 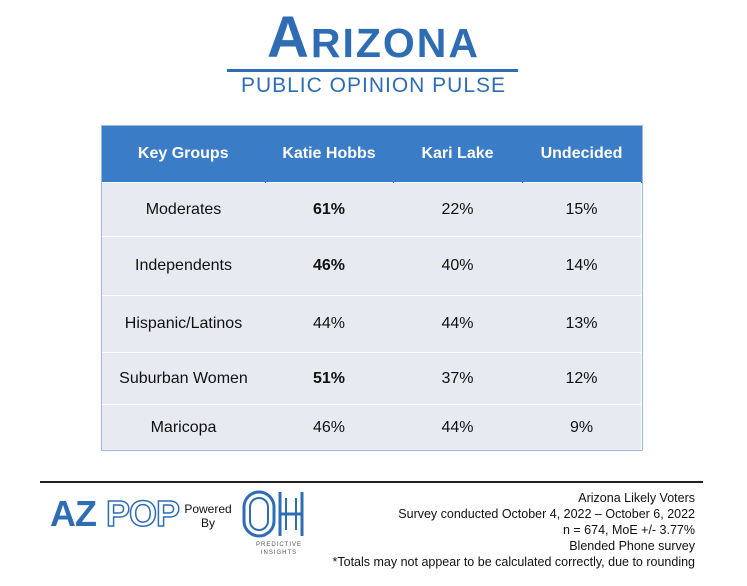 What do you see at coordinates (373, 37) in the screenshot?
I see `page-title: Arizona` at bounding box center [373, 37].